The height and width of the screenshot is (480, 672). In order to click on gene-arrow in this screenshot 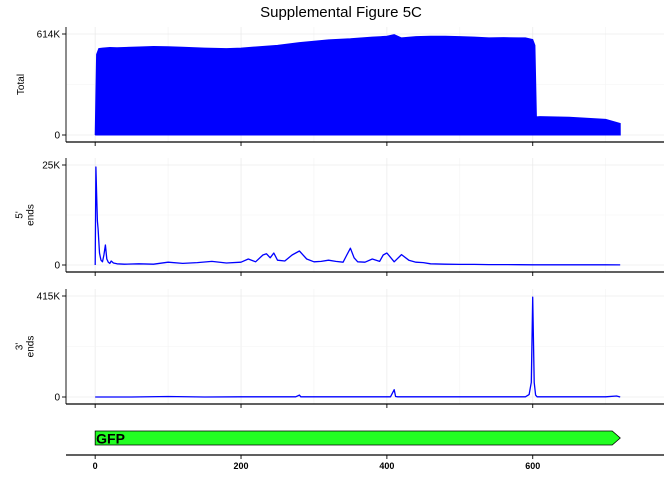, I will do `click(357, 438)`.